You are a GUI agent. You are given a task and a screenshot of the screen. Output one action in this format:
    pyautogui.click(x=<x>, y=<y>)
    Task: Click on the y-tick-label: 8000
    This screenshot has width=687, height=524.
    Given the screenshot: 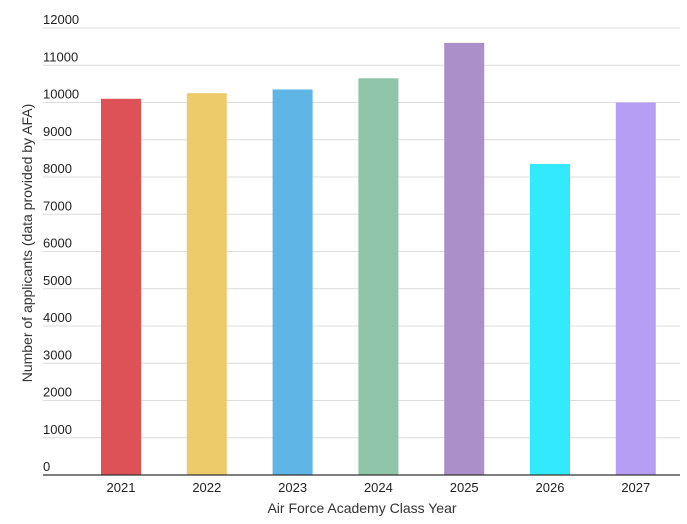 What is the action you would take?
    pyautogui.click(x=57, y=168)
    